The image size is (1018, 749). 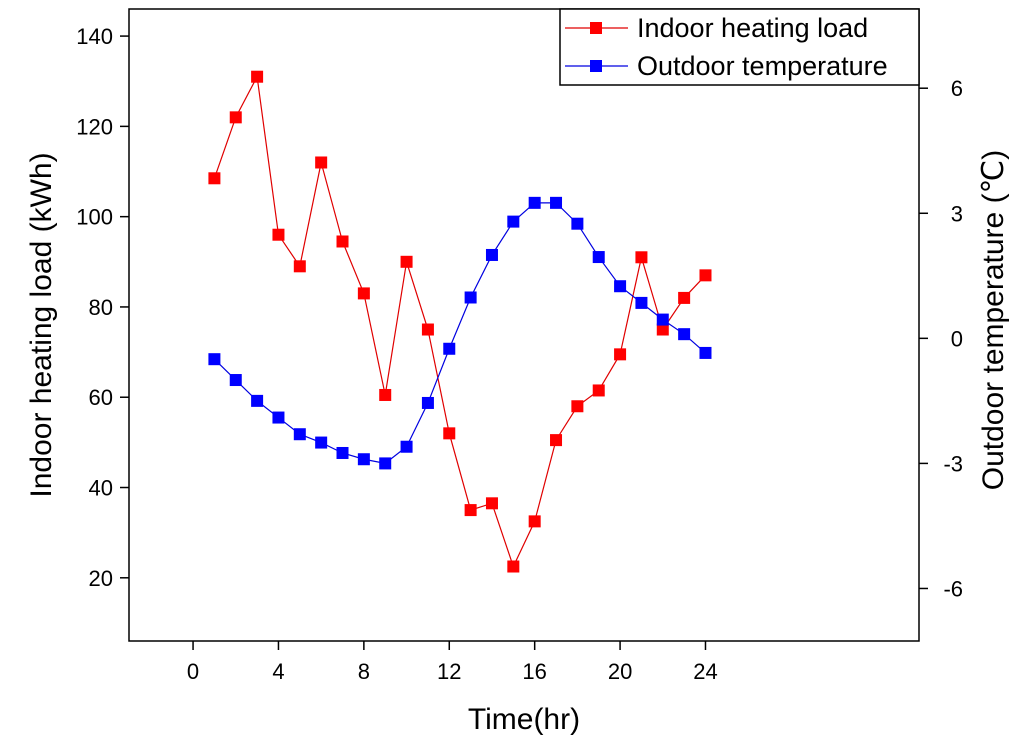 What do you see at coordinates (94, 126) in the screenshot?
I see `y-left-tick-label: 120` at bounding box center [94, 126].